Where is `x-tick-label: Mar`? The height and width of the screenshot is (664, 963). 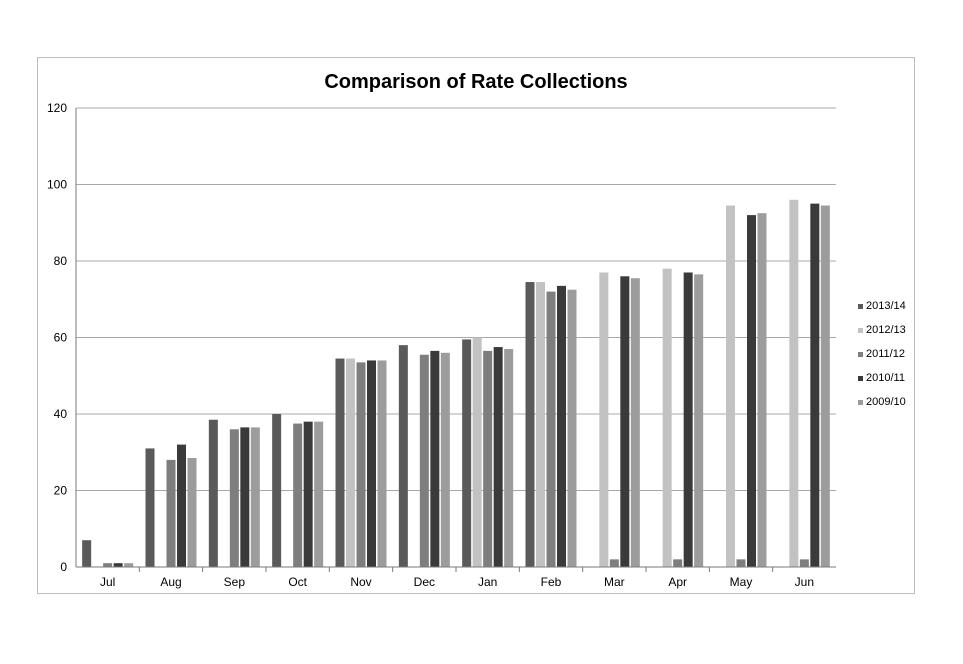
x-tick-label: Mar is located at coordinates (614, 582).